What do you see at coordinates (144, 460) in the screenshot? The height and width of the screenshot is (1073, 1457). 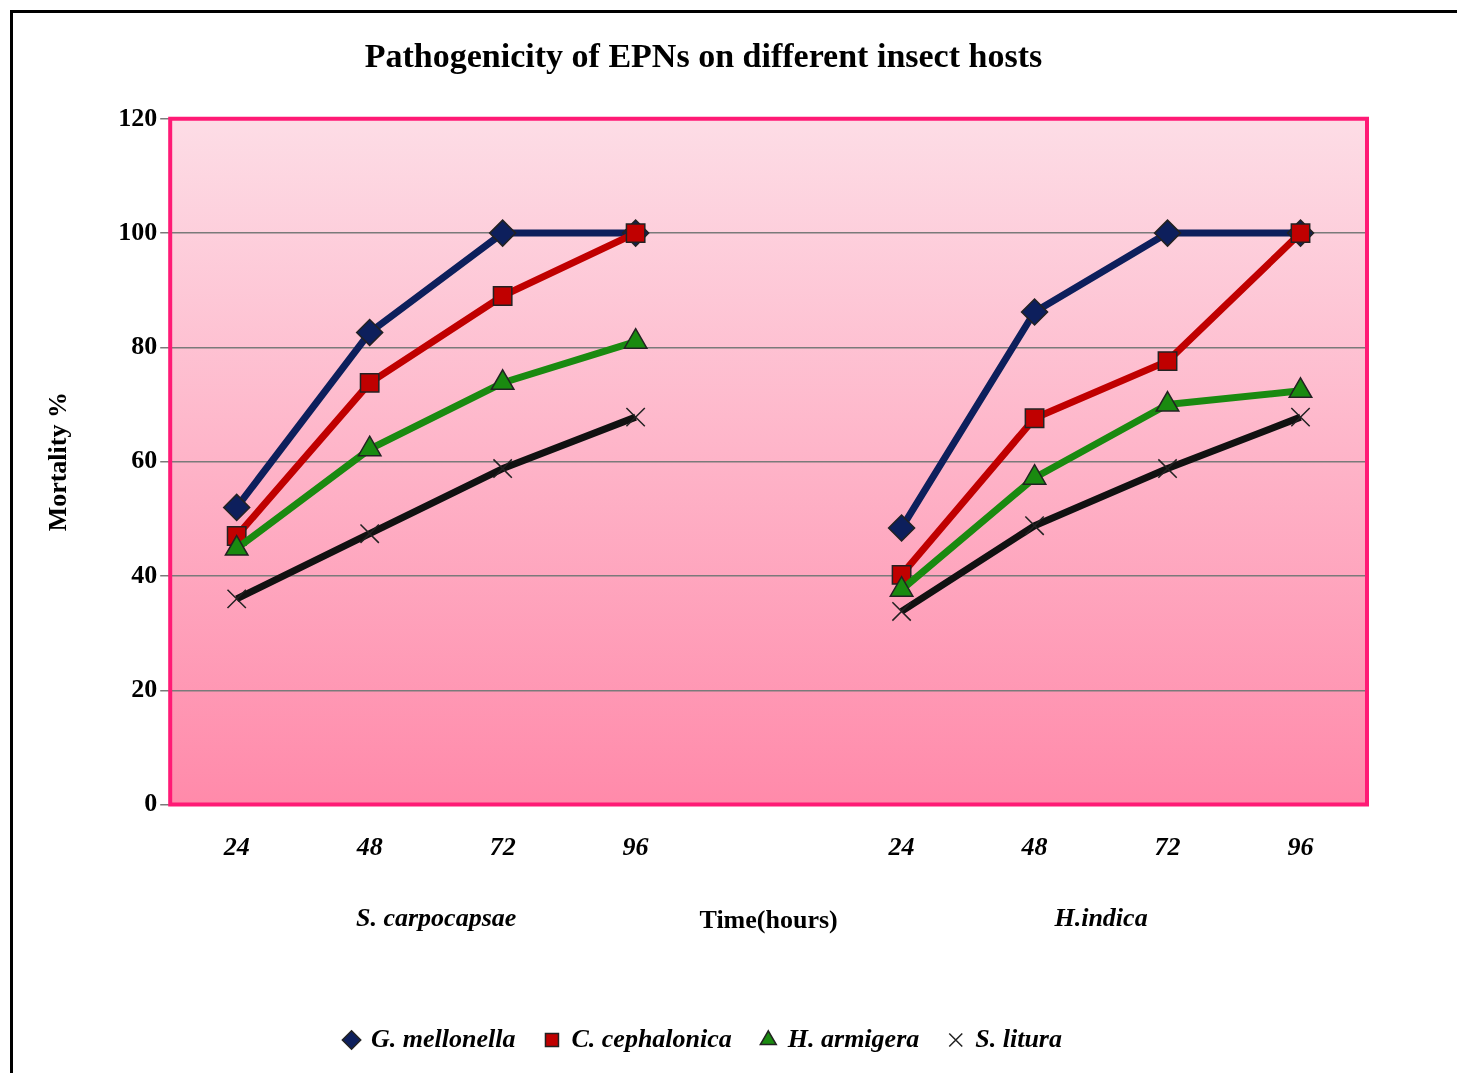 I see `y-tick-label: 60` at bounding box center [144, 460].